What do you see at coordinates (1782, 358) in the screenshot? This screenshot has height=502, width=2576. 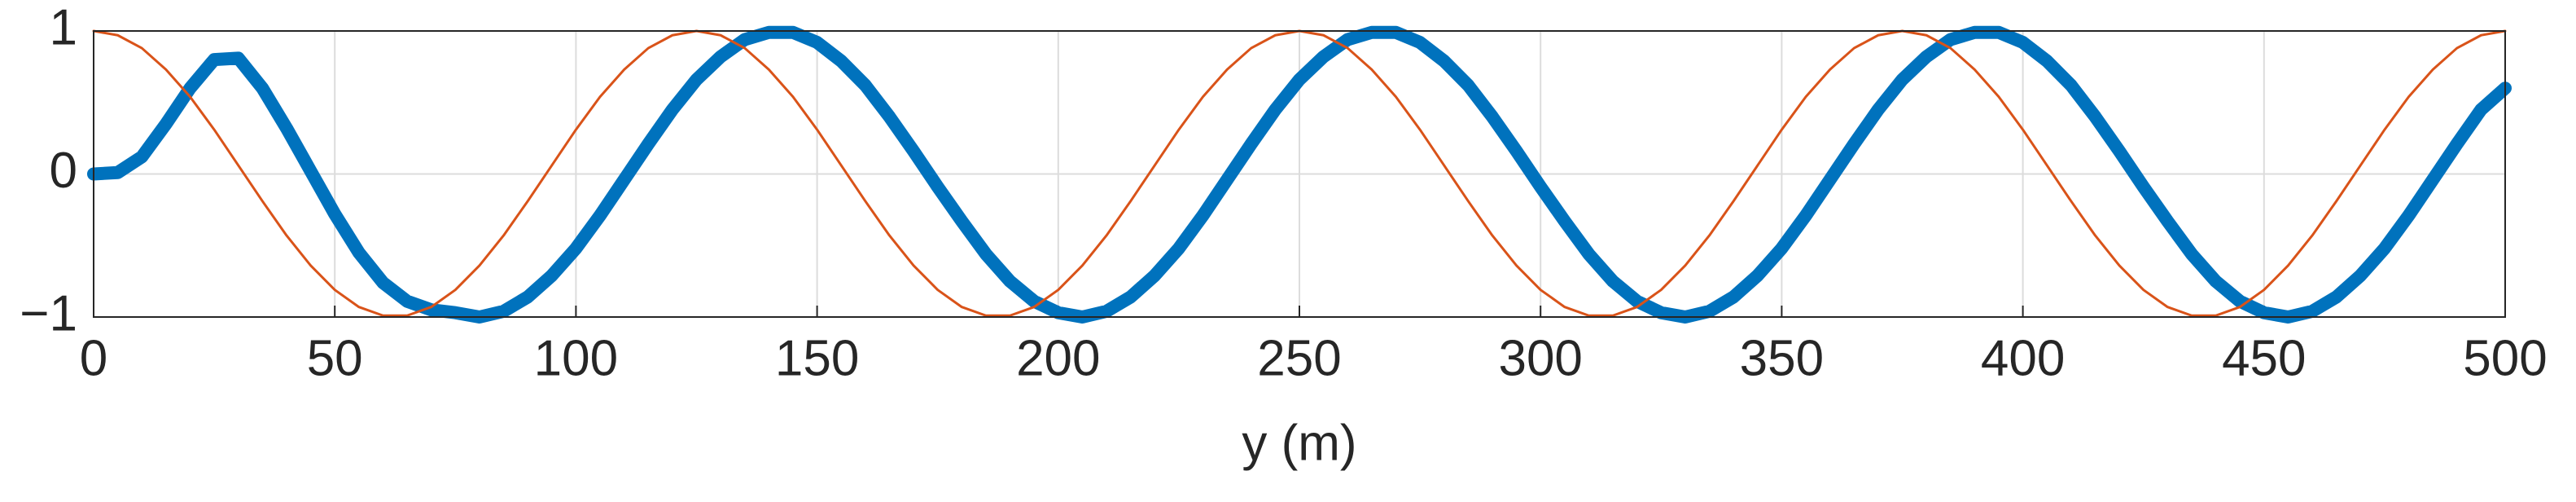 I see `x-tick-label: 350` at bounding box center [1782, 358].